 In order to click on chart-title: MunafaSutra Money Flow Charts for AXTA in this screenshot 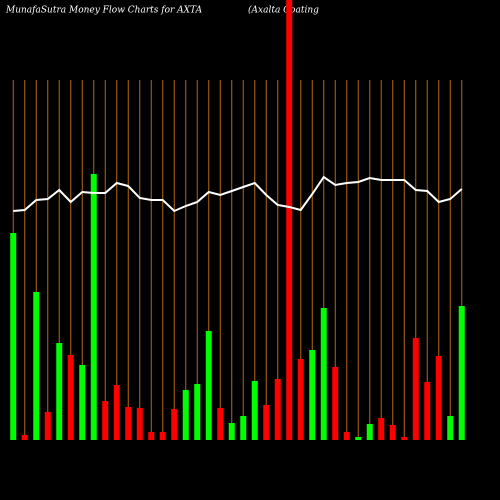, I will do `click(104, 11)`.